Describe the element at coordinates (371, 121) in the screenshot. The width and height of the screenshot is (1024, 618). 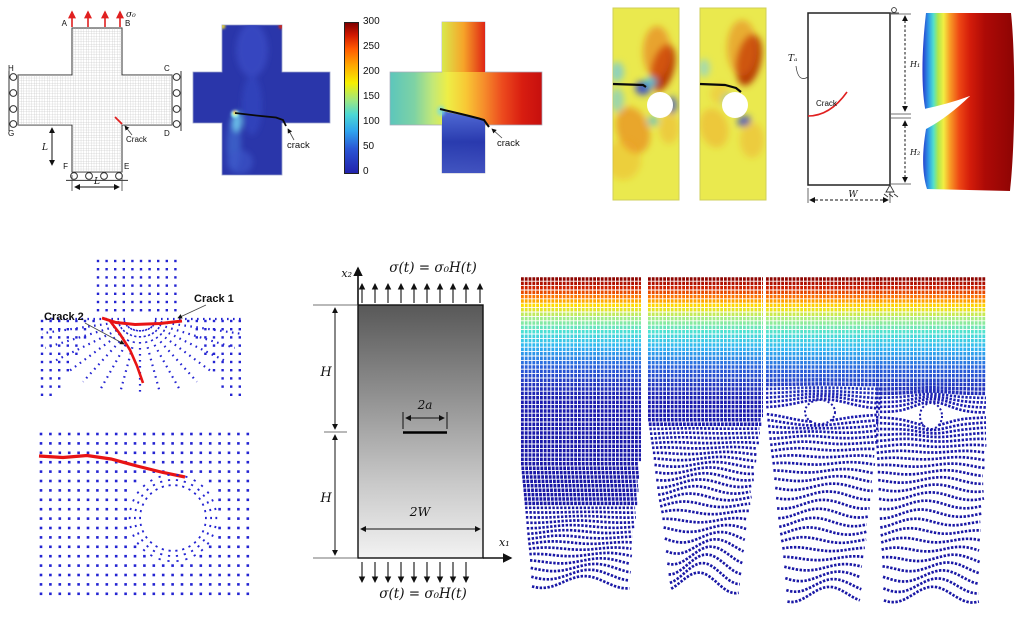
I see `colorbar-tick: 100` at that location.